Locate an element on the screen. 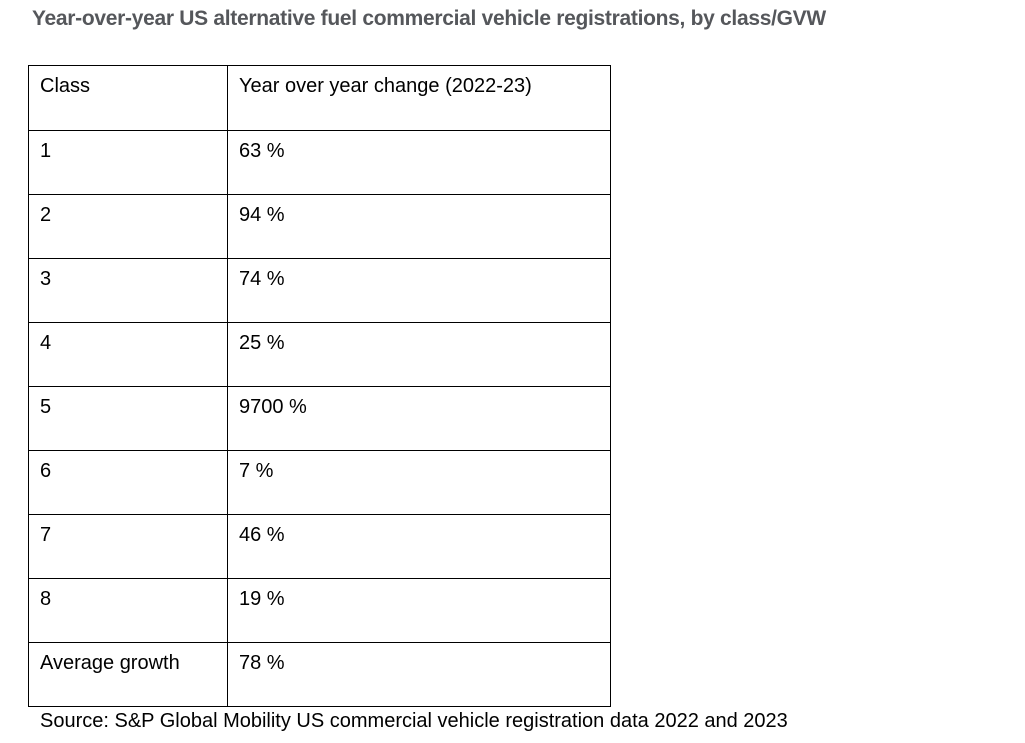 This screenshot has width=1025, height=743. table-row: 1 63 % is located at coordinates (319, 162).